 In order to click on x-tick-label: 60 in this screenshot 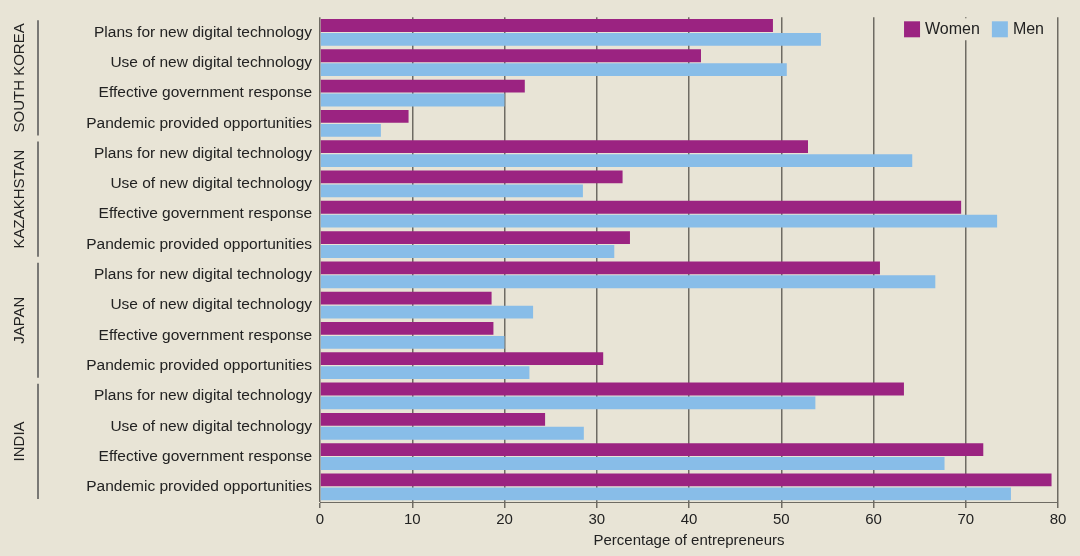, I will do `click(873, 519)`.